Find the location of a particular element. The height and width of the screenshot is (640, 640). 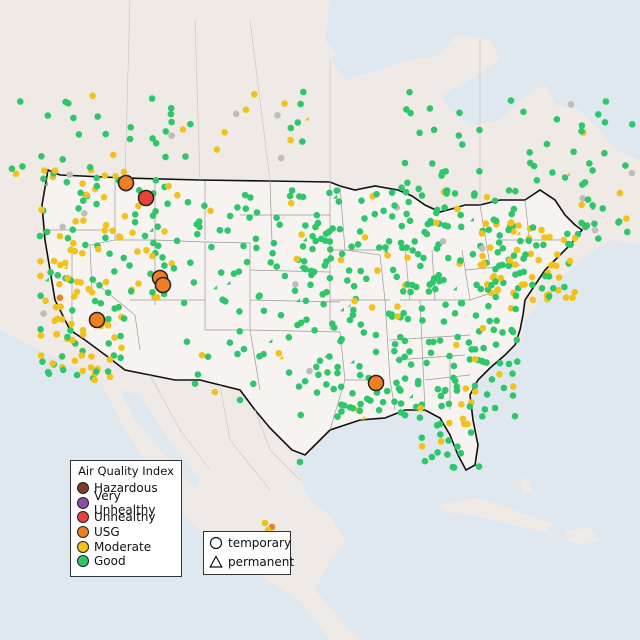

legend-item-moderate: Moderate is located at coordinates (126, 546).